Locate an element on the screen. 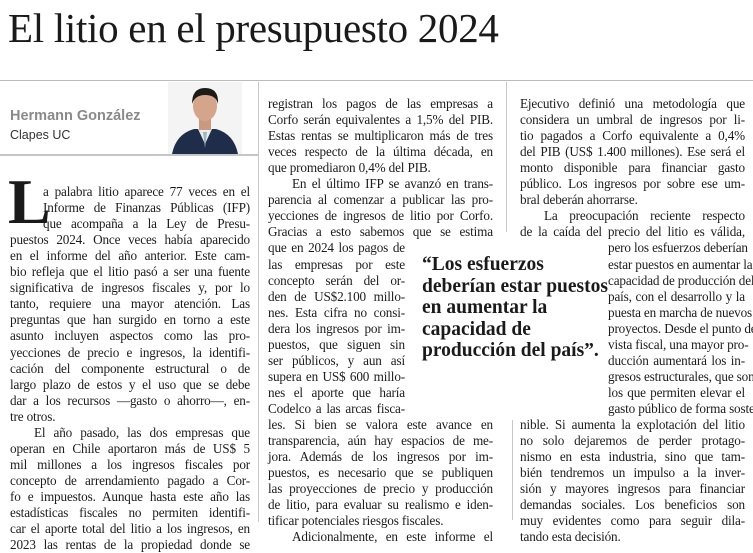  text-line: puestos, que siguen sin is located at coordinates (336, 344).